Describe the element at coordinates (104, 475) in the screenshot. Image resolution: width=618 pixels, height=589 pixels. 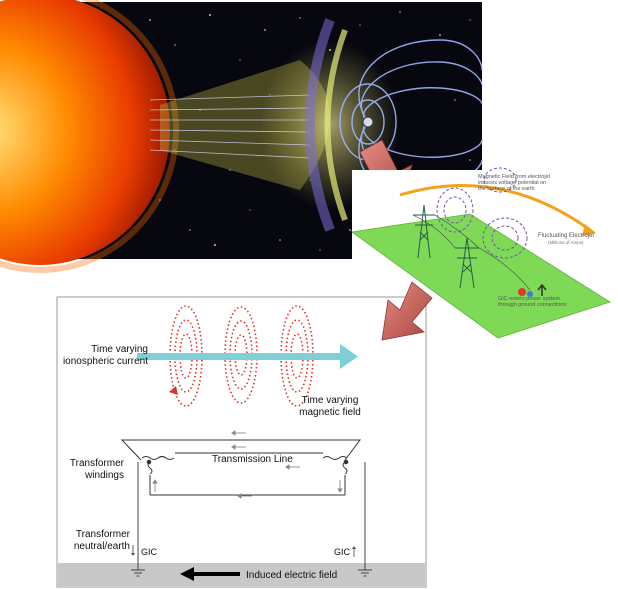
I see `windings-label-line-2: windings` at that location.